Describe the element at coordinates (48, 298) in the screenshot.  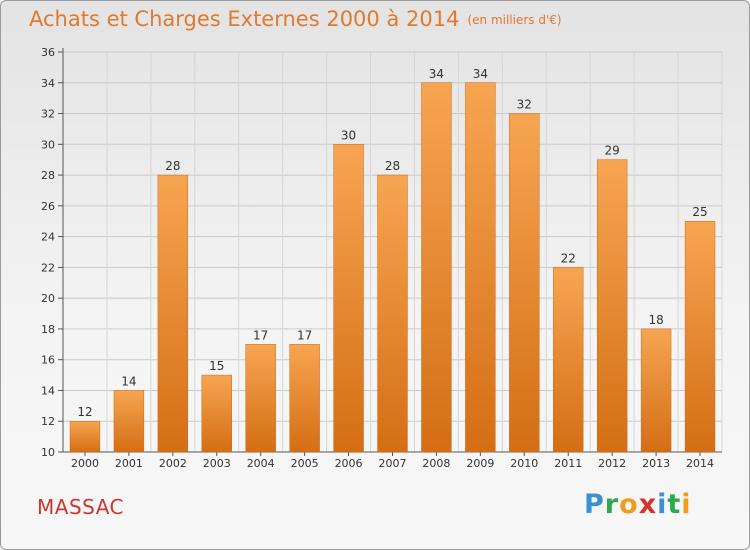
I see `y-tick-label: 20` at that location.